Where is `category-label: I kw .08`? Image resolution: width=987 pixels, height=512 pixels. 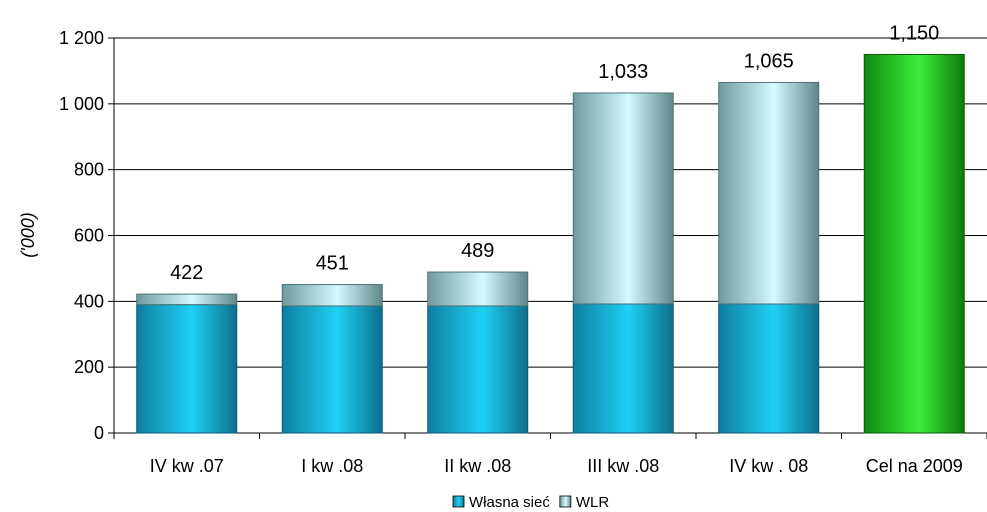 category-label: I kw .08 is located at coordinates (332, 466).